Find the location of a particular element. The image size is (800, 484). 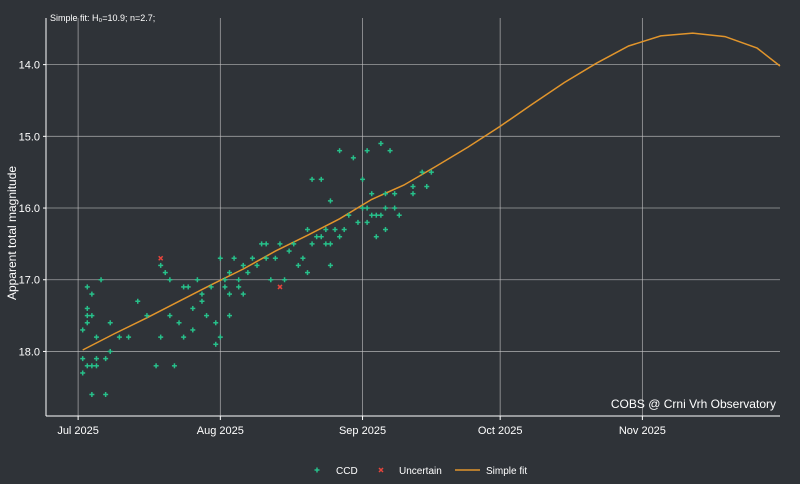

legend-ccd-marker is located at coordinates (317, 470).